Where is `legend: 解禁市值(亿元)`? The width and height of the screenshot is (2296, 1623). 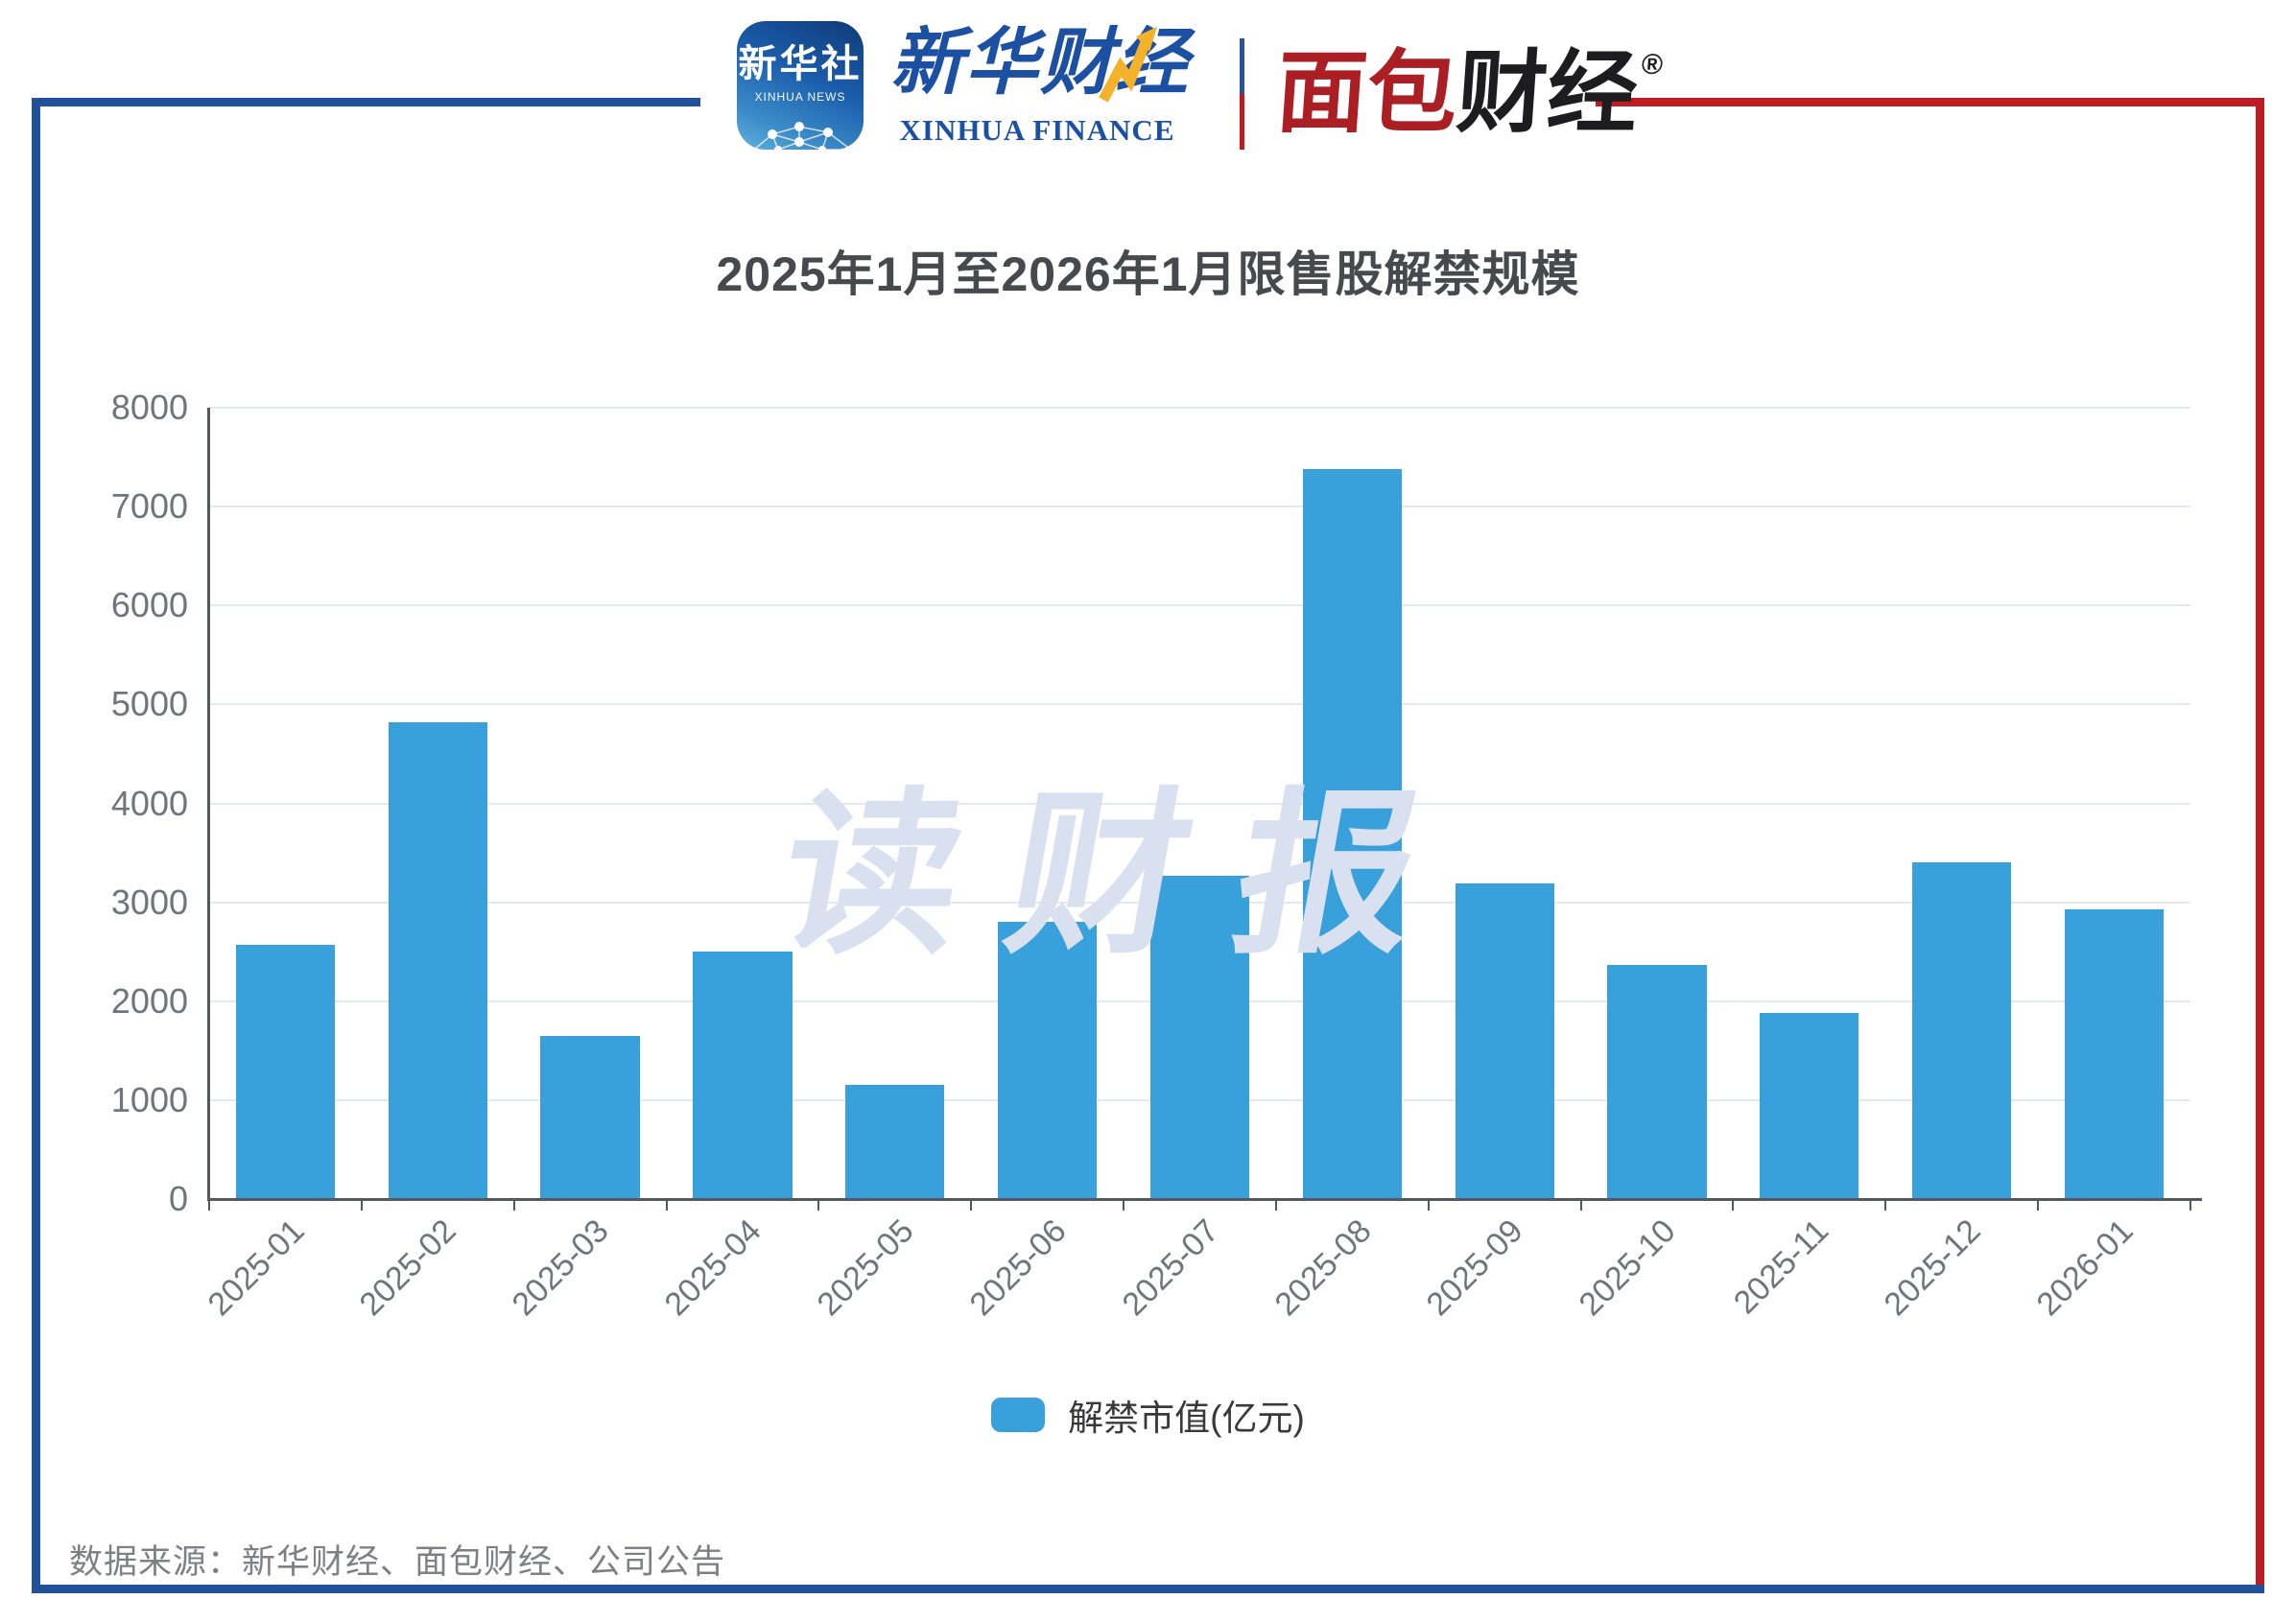 legend: 解禁市值(亿元) is located at coordinates (1148, 1417).